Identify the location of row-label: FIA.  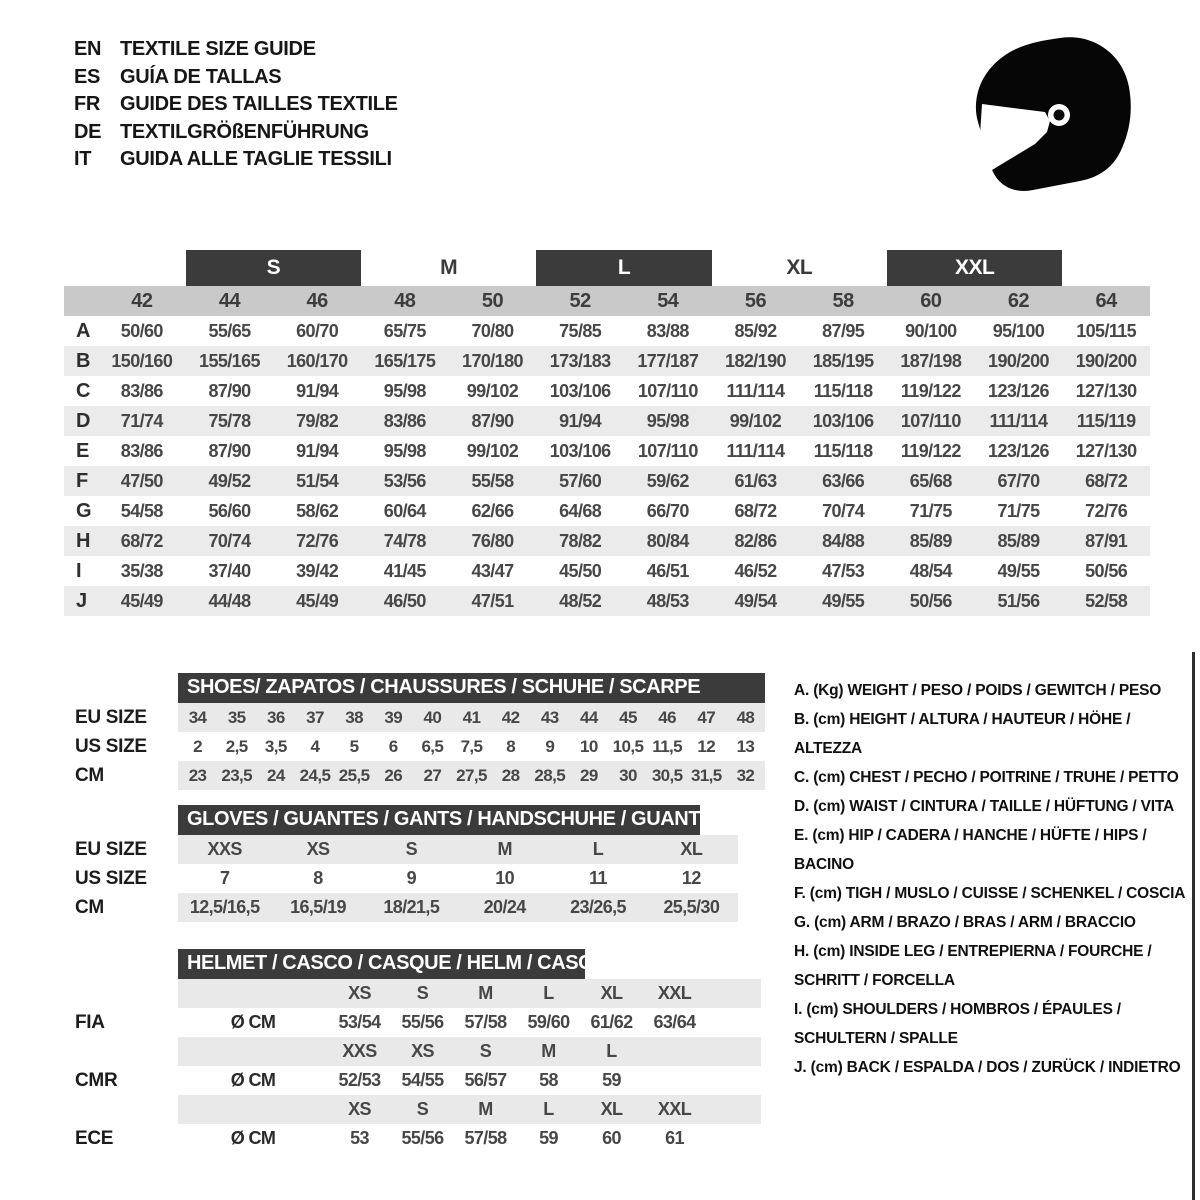
(90, 1022).